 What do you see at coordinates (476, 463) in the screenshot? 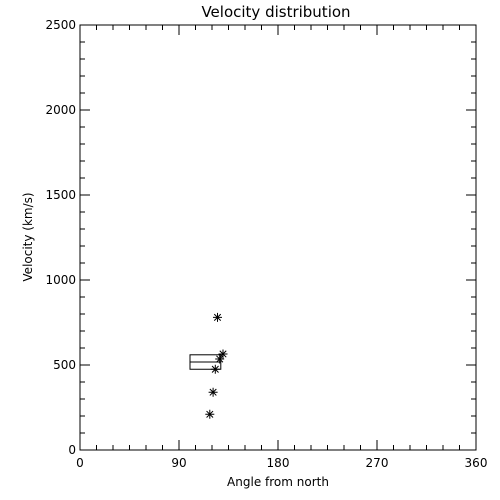
I see `x-tick-label: 360` at bounding box center [476, 463].